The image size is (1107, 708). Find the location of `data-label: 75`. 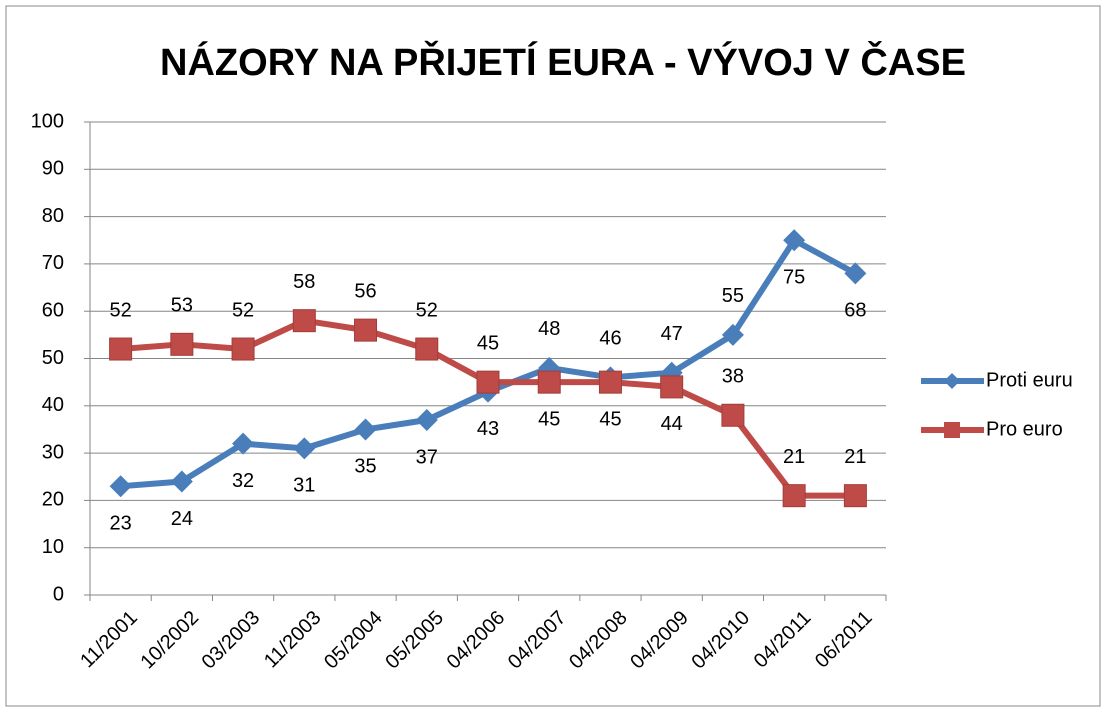

data-label: 75 is located at coordinates (794, 278).